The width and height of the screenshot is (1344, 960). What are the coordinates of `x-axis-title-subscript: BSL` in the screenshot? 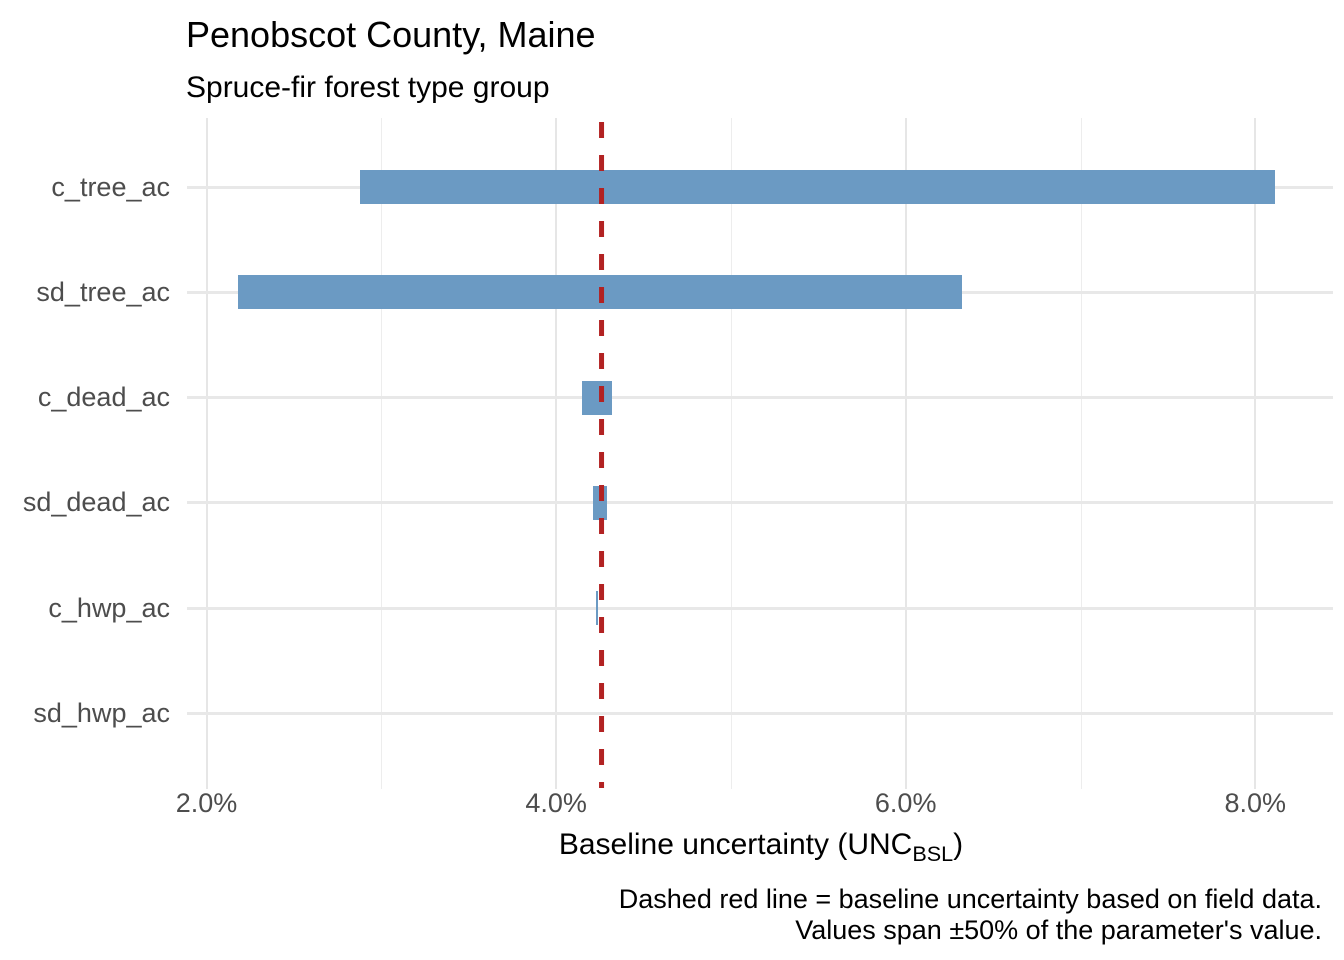 It's located at (933, 853).